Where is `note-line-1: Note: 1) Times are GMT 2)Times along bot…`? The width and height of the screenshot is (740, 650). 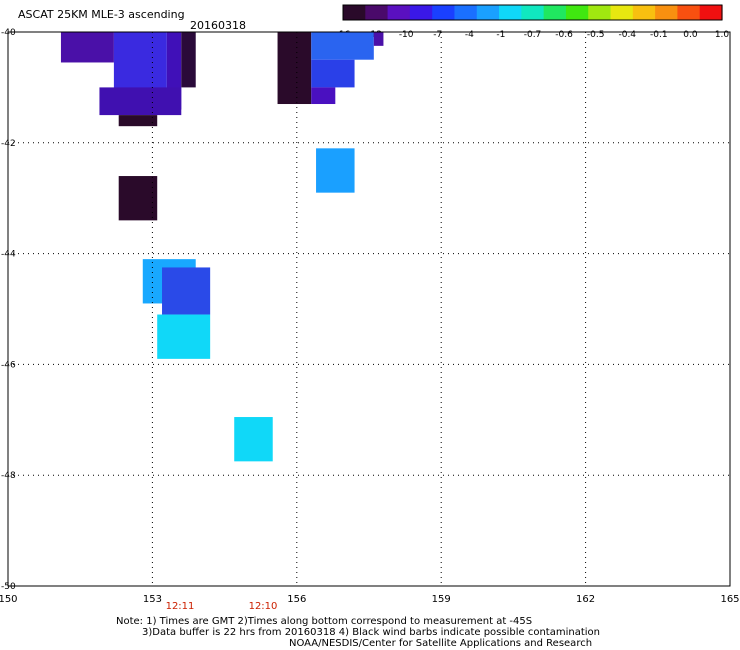
note-line-1: Note: 1) Times are GMT 2)Times along bot… is located at coordinates (324, 621).